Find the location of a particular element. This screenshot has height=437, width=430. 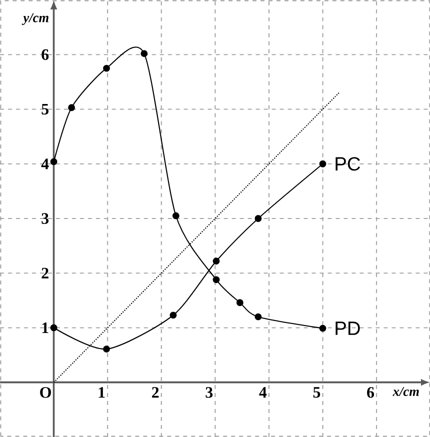

y-tick-label: 5 is located at coordinates (45, 109).